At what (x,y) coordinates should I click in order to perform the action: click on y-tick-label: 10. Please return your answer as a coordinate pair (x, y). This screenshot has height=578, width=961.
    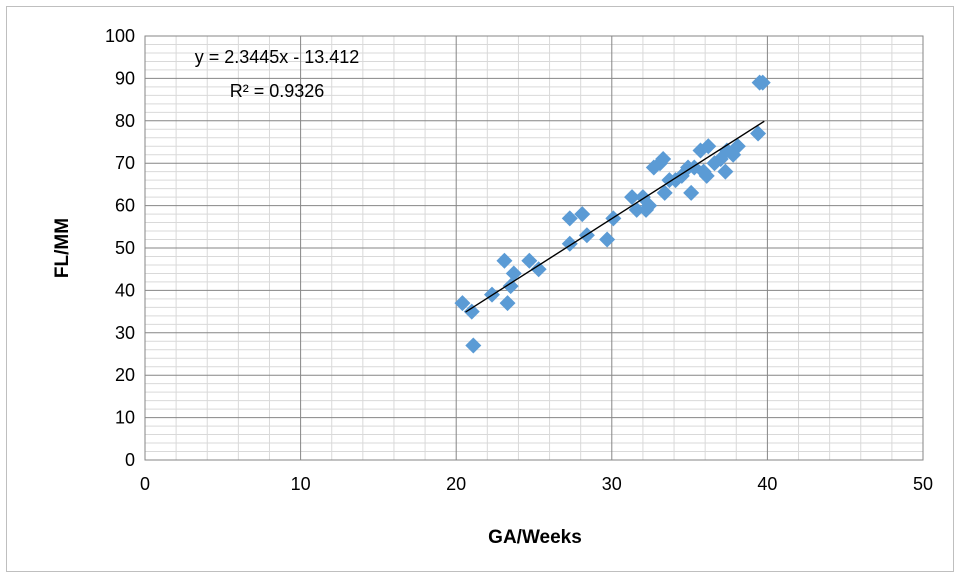
    Looking at the image, I should click on (125, 418).